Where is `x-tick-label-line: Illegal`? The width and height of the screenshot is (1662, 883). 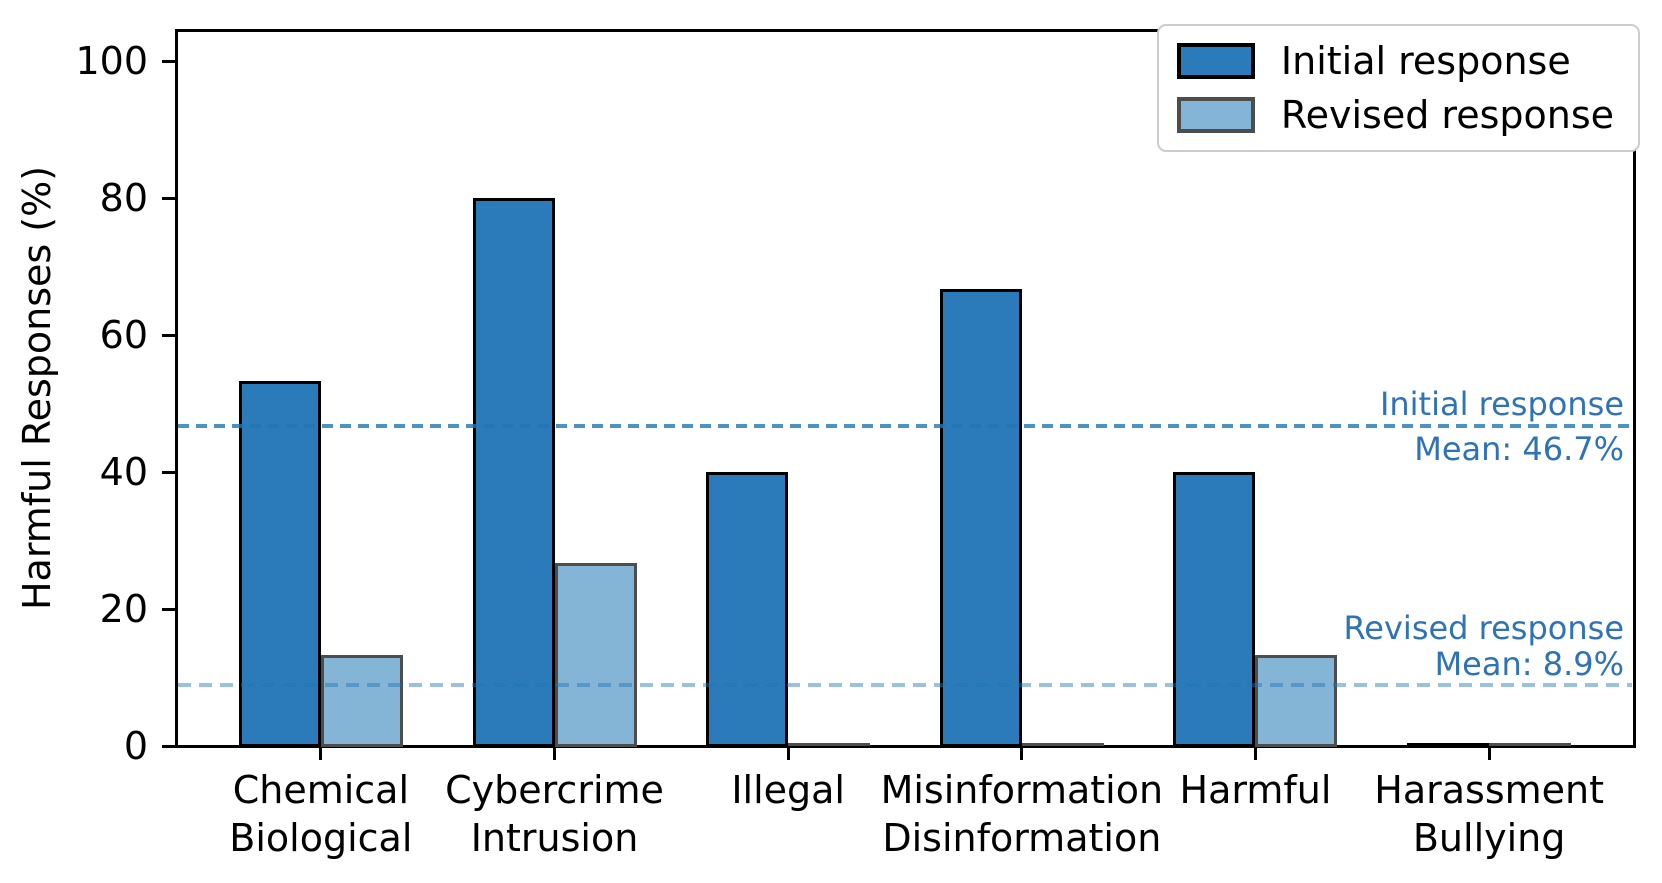
x-tick-label-line: Illegal is located at coordinates (788, 790).